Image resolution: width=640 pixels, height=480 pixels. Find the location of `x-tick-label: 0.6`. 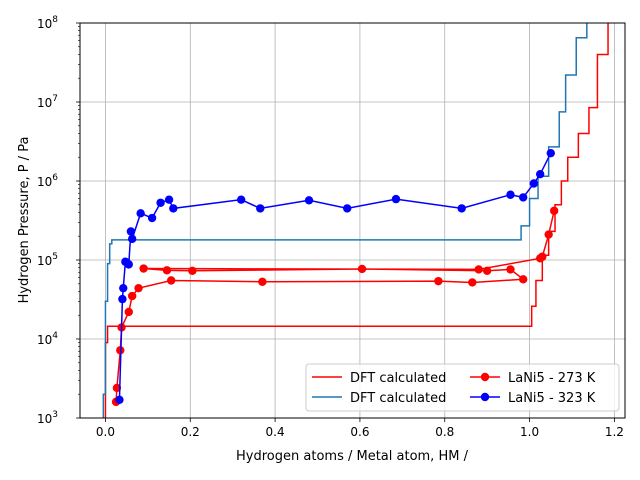

x-tick-label: 0.6 is located at coordinates (359, 432).